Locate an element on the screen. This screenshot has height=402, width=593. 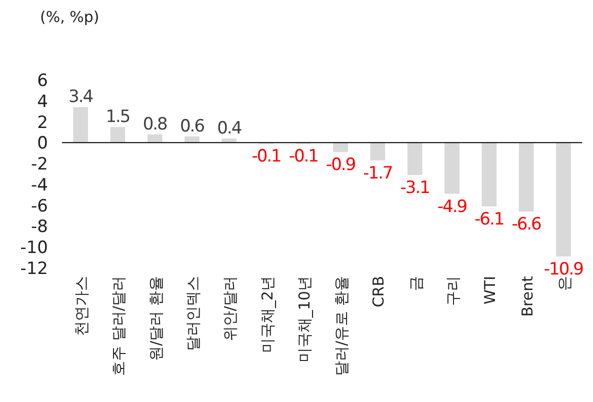
y-tick-label: 2 is located at coordinates (42, 122).